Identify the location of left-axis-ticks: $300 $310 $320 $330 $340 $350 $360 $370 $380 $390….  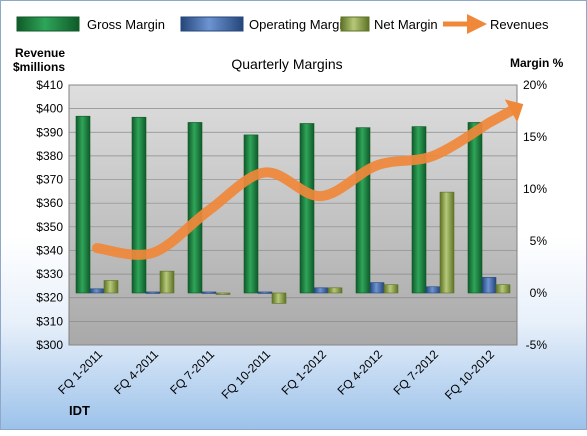
(49, 215).